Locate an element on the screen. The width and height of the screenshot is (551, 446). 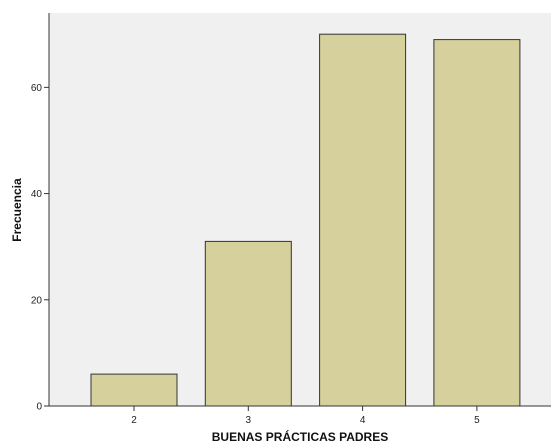
x-tick-label-5: 5 is located at coordinates (477, 420).